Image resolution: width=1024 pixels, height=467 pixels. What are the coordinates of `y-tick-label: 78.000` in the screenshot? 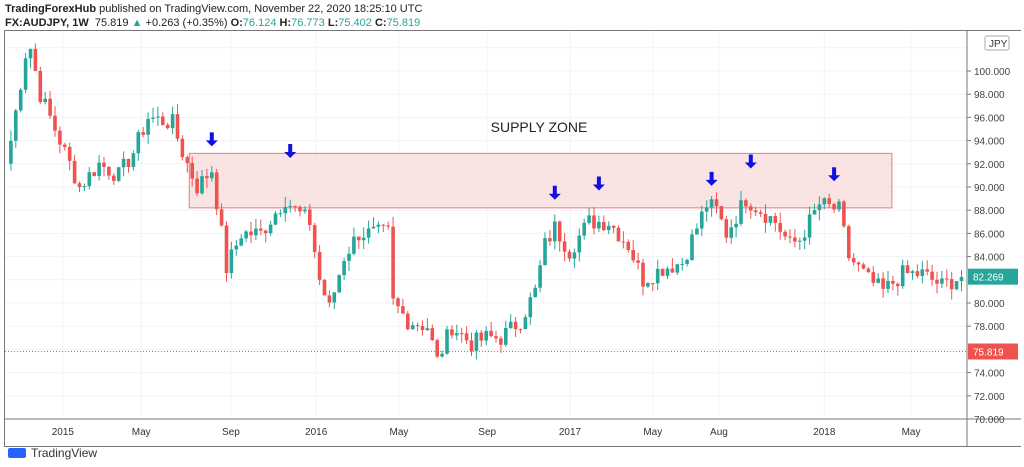 It's located at (989, 327).